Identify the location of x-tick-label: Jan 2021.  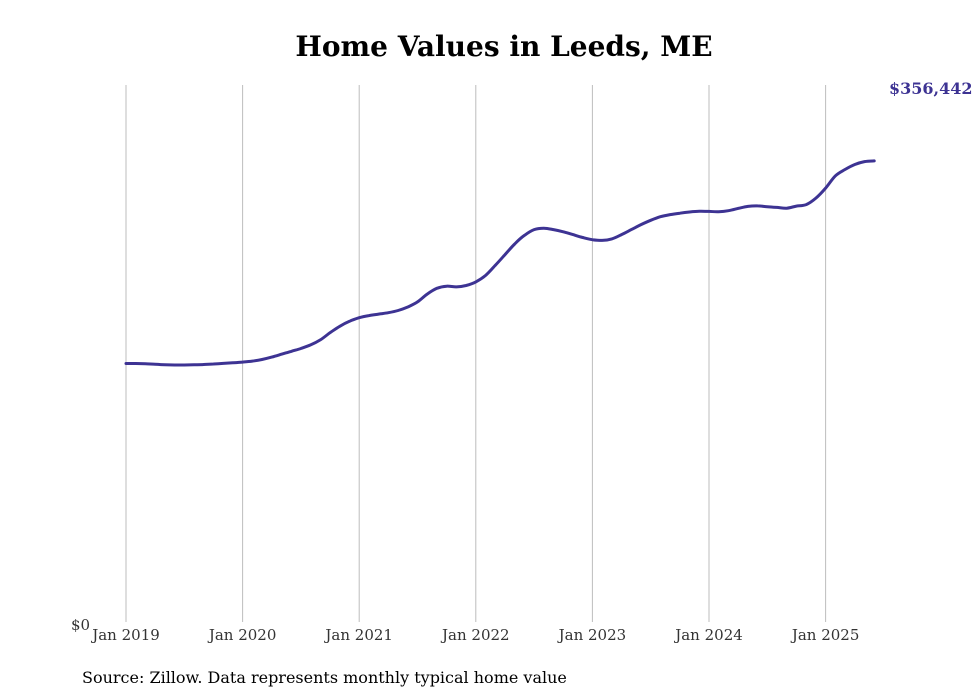
(358, 635).